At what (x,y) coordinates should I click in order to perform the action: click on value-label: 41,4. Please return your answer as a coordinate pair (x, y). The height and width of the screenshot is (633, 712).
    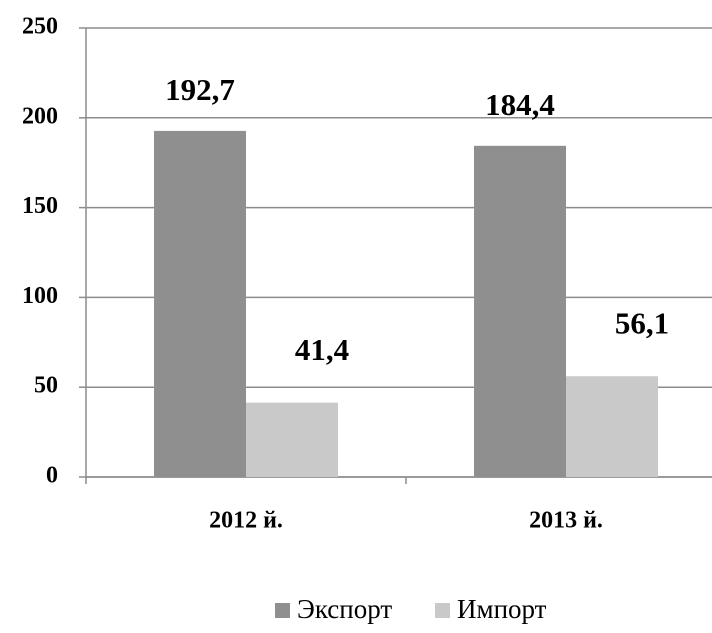
    Looking at the image, I should click on (322, 349).